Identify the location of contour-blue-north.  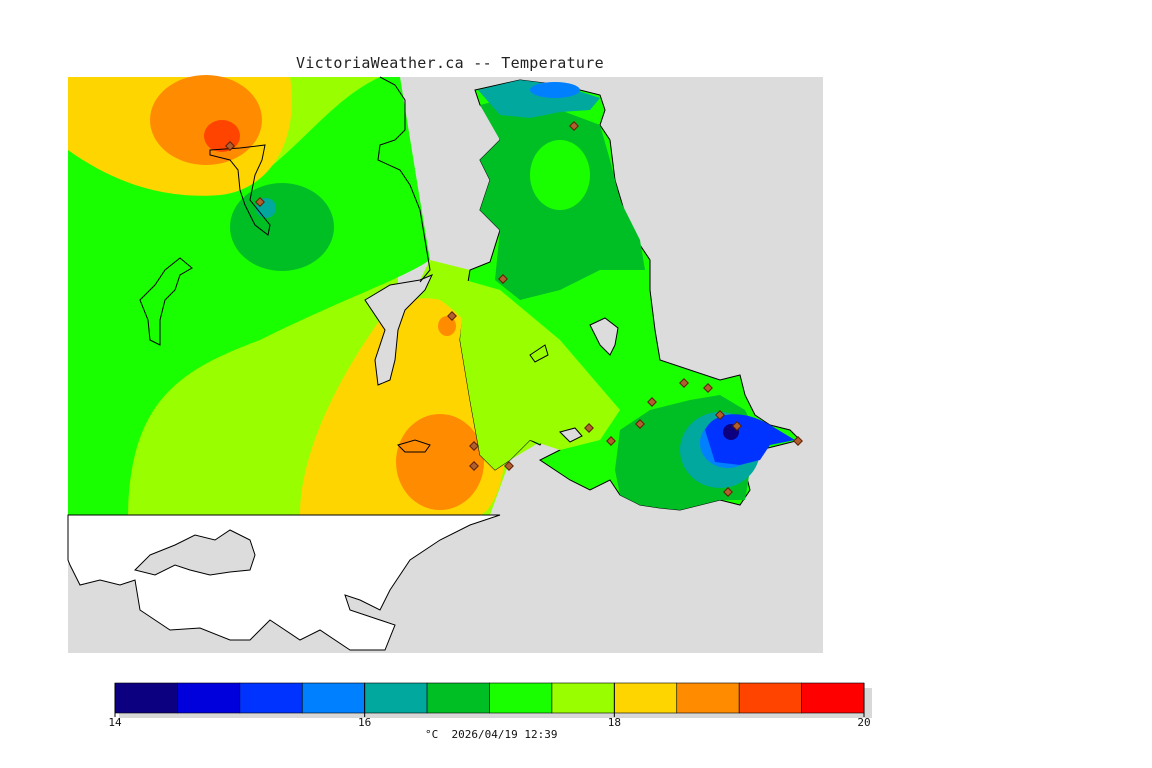
(555, 90).